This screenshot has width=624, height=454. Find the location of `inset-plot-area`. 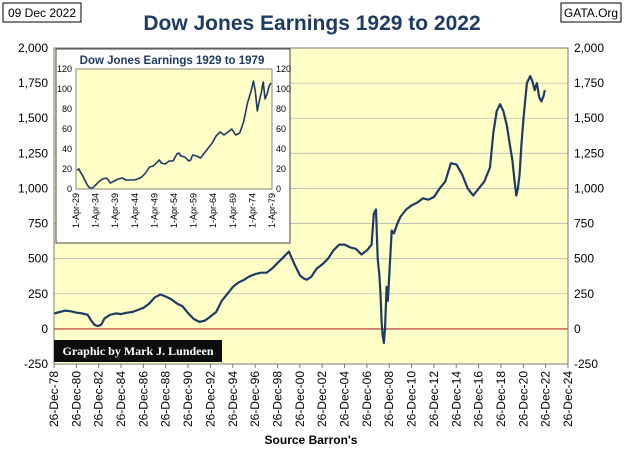

inset-plot-area is located at coordinates (174, 129).